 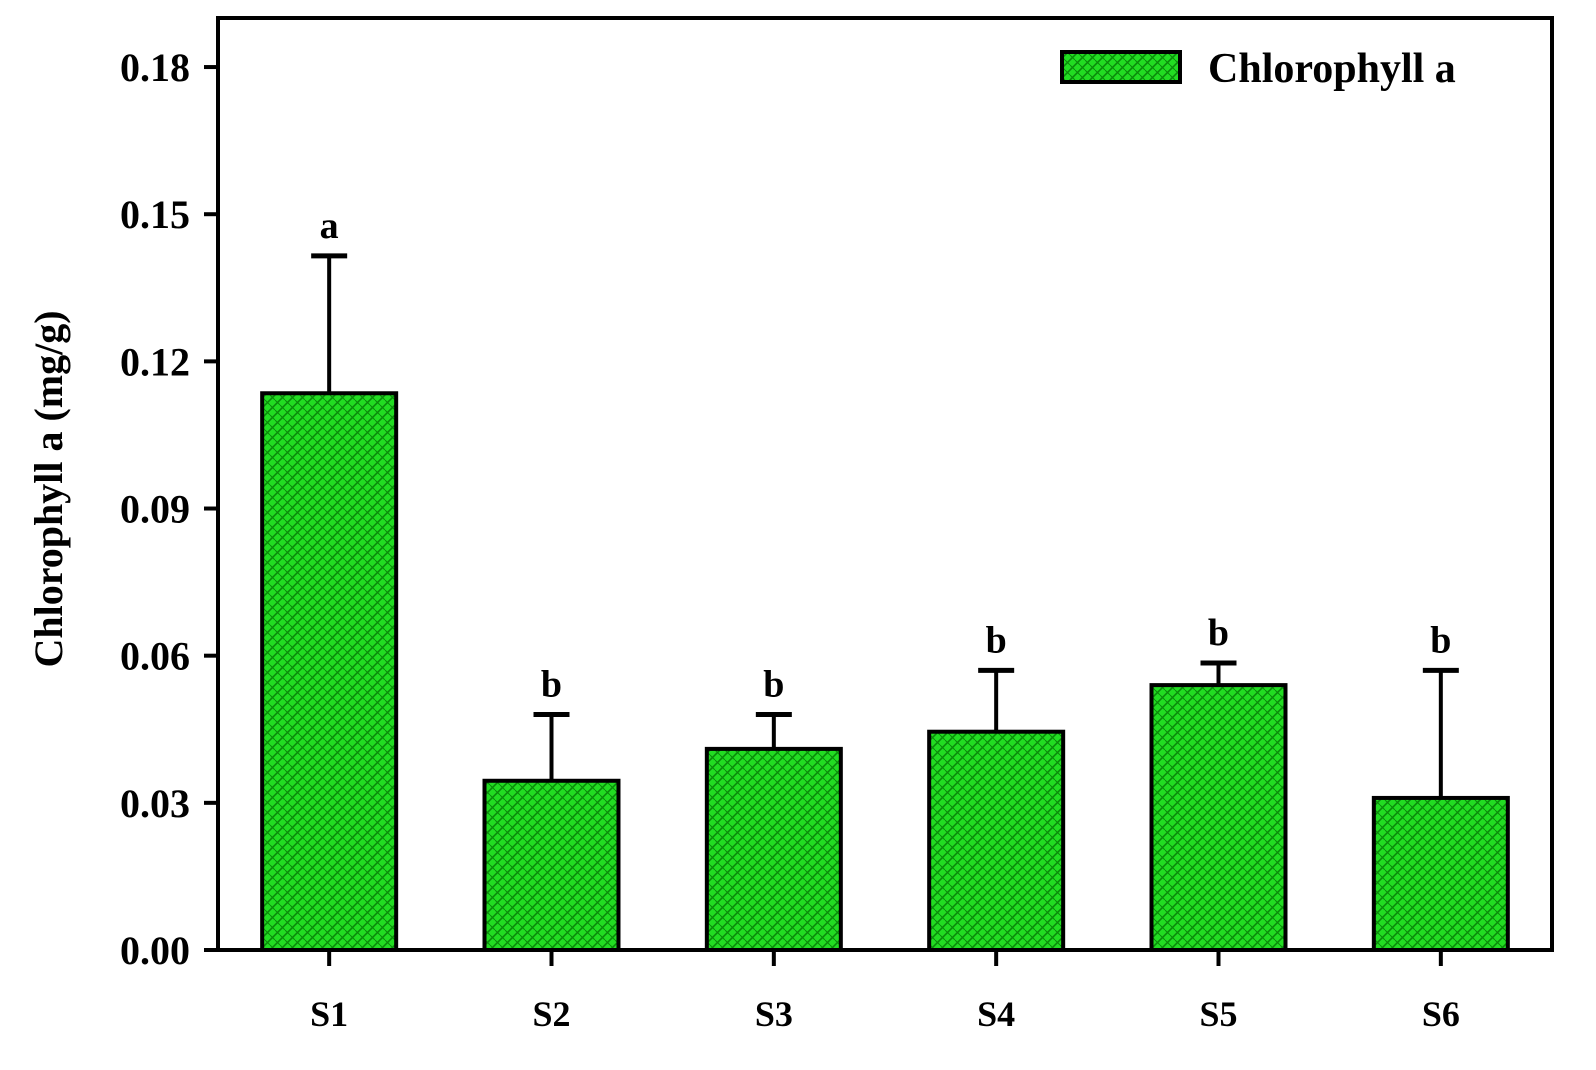 I want to click on x-tick-label: S4, so click(x=996, y=1014).